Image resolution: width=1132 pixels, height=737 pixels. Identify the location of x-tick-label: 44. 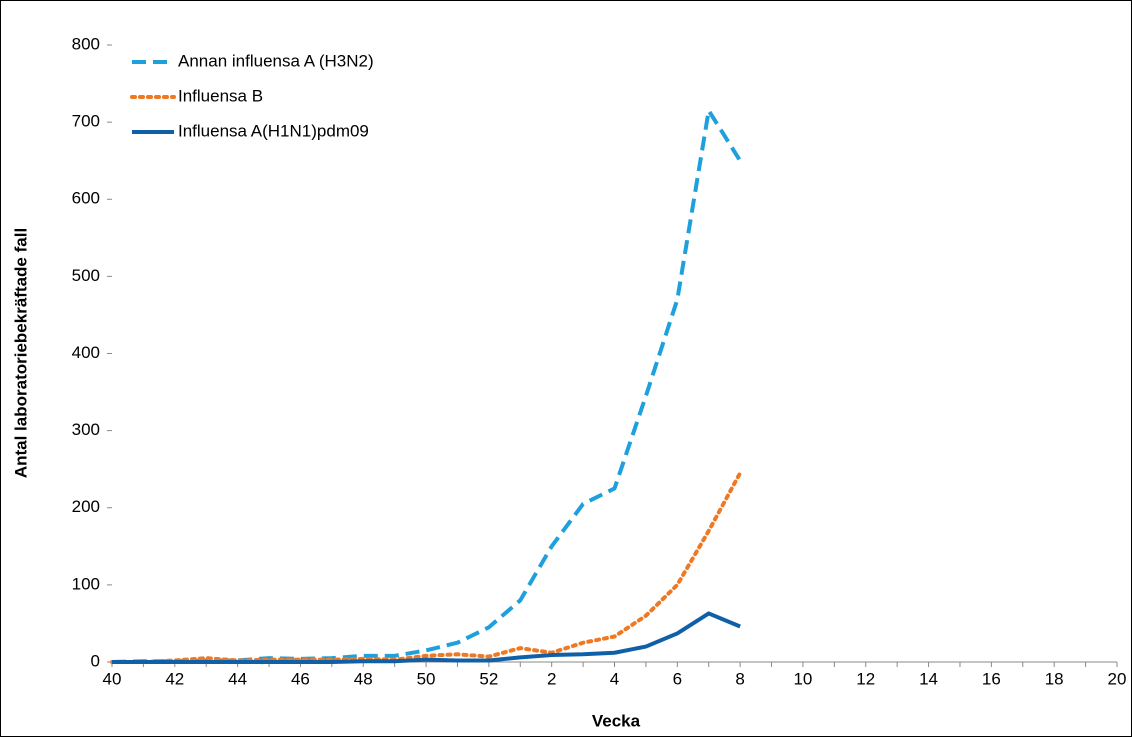
(237, 678).